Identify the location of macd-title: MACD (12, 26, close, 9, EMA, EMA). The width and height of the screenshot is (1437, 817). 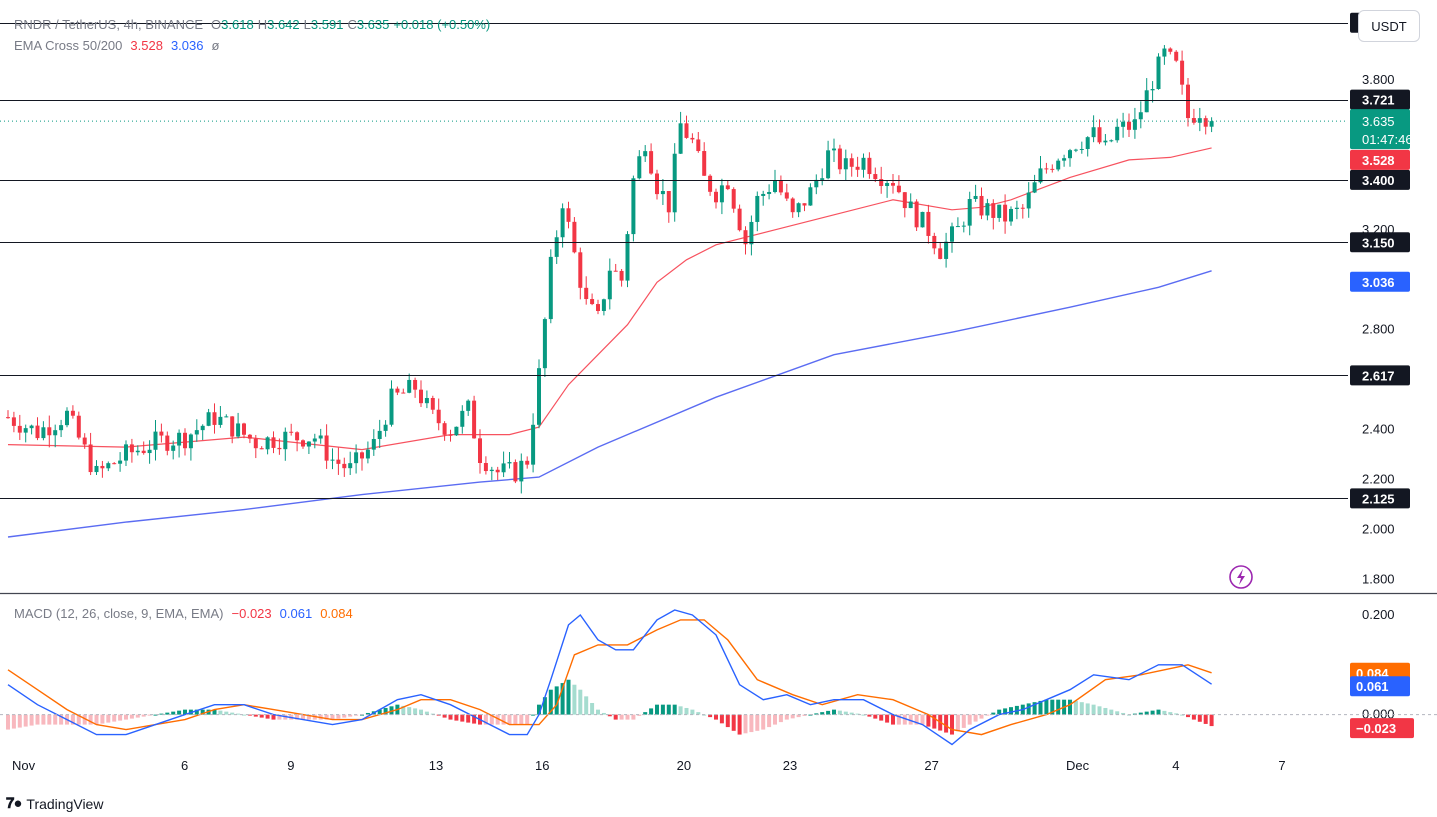
(119, 613).